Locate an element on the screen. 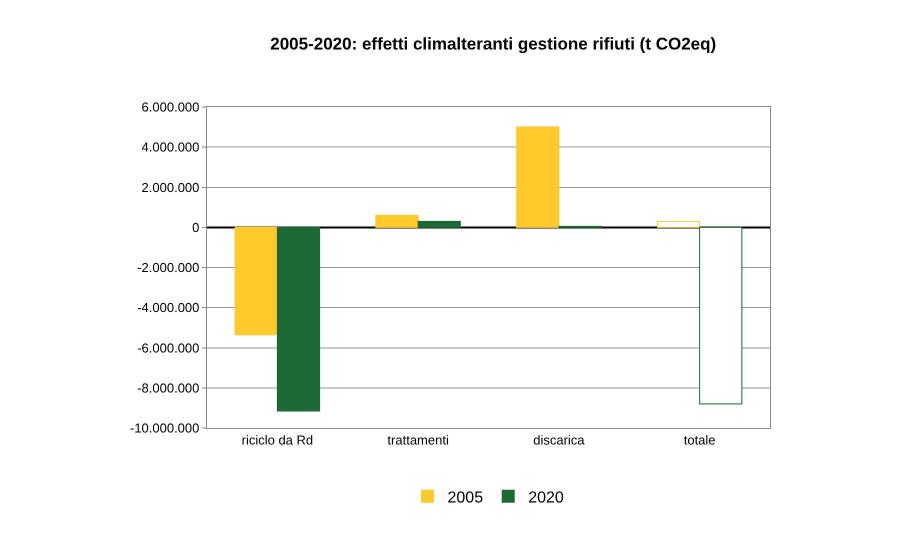 Image resolution: width=905 pixels, height=534 pixels. y-tick-label: 4.000.000 is located at coordinates (171, 147).